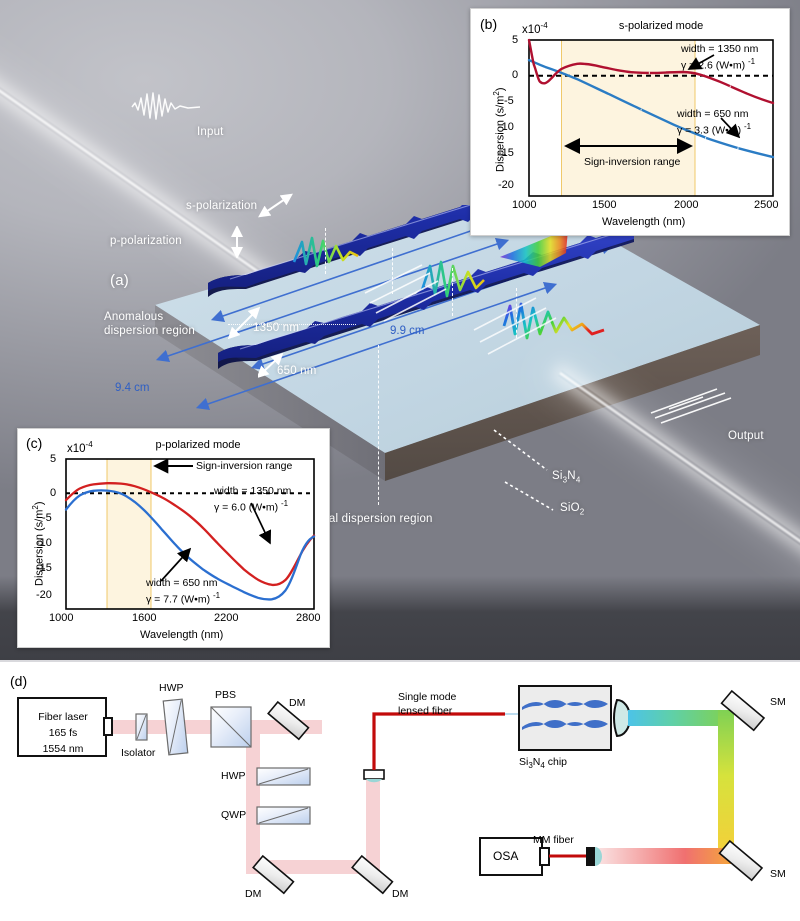 The width and height of the screenshot is (800, 921). I want to click on panel-c-xtick-2200: 2200, so click(226, 618).